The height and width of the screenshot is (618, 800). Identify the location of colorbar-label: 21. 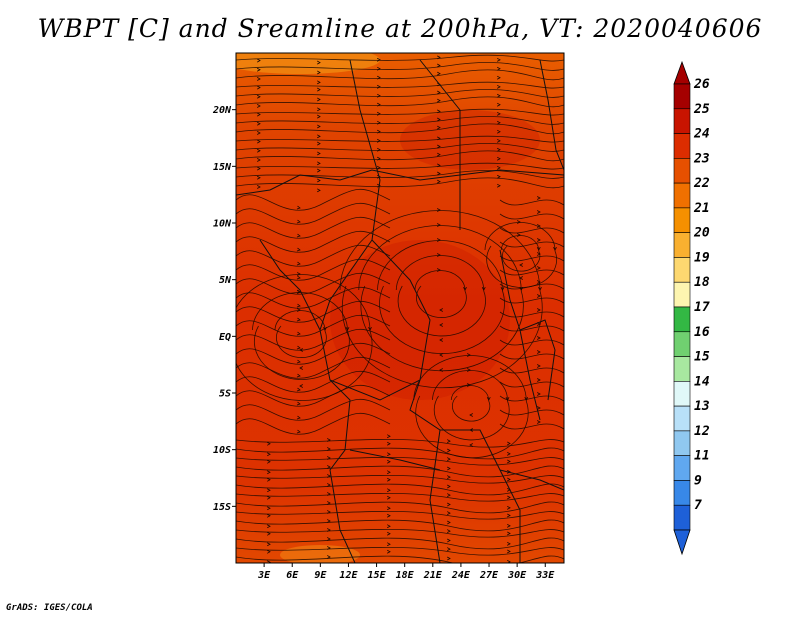
(701, 208).